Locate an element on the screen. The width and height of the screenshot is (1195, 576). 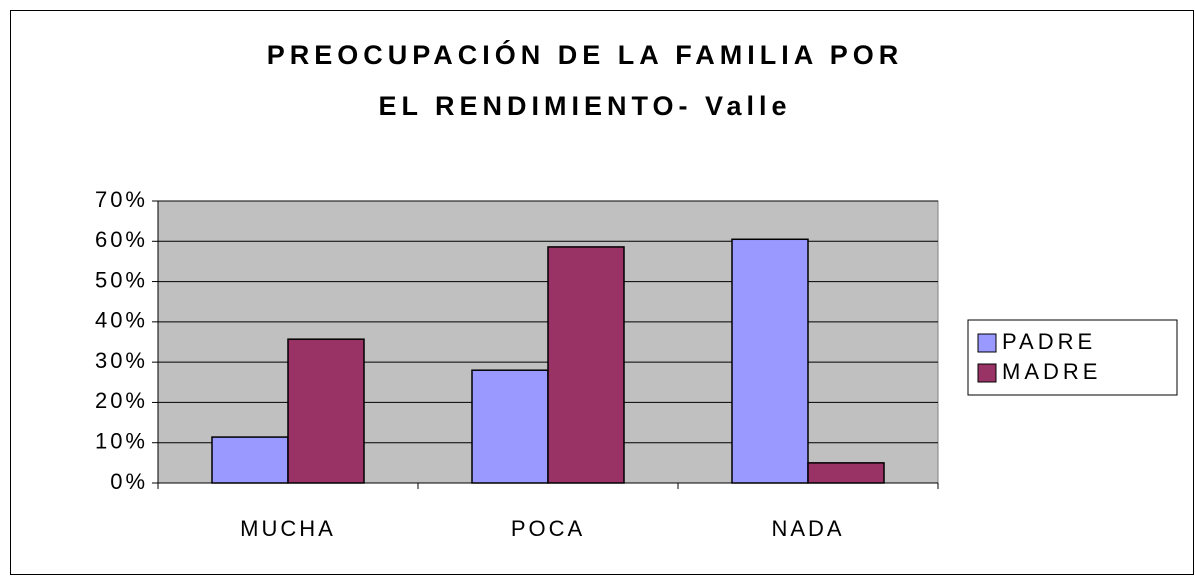
x-tick-label: POCA is located at coordinates (548, 528).